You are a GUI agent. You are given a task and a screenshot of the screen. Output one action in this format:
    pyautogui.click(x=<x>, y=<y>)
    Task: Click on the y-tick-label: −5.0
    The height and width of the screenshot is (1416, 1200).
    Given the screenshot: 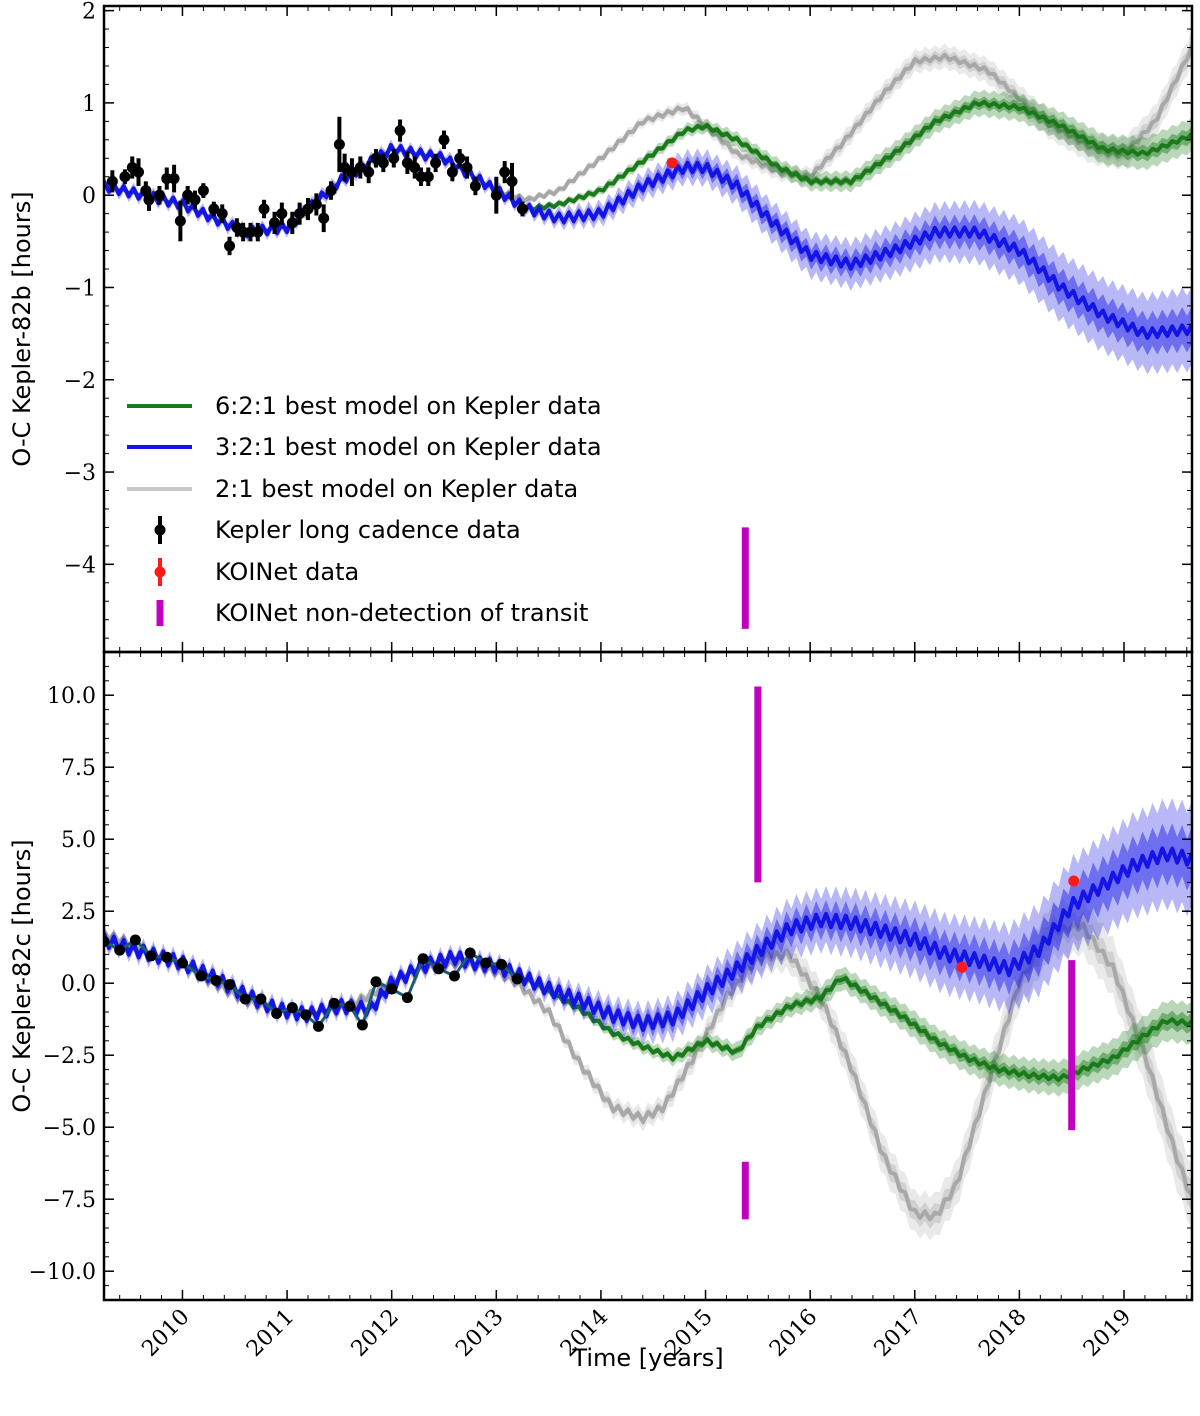 What is the action you would take?
    pyautogui.click(x=69, y=1128)
    